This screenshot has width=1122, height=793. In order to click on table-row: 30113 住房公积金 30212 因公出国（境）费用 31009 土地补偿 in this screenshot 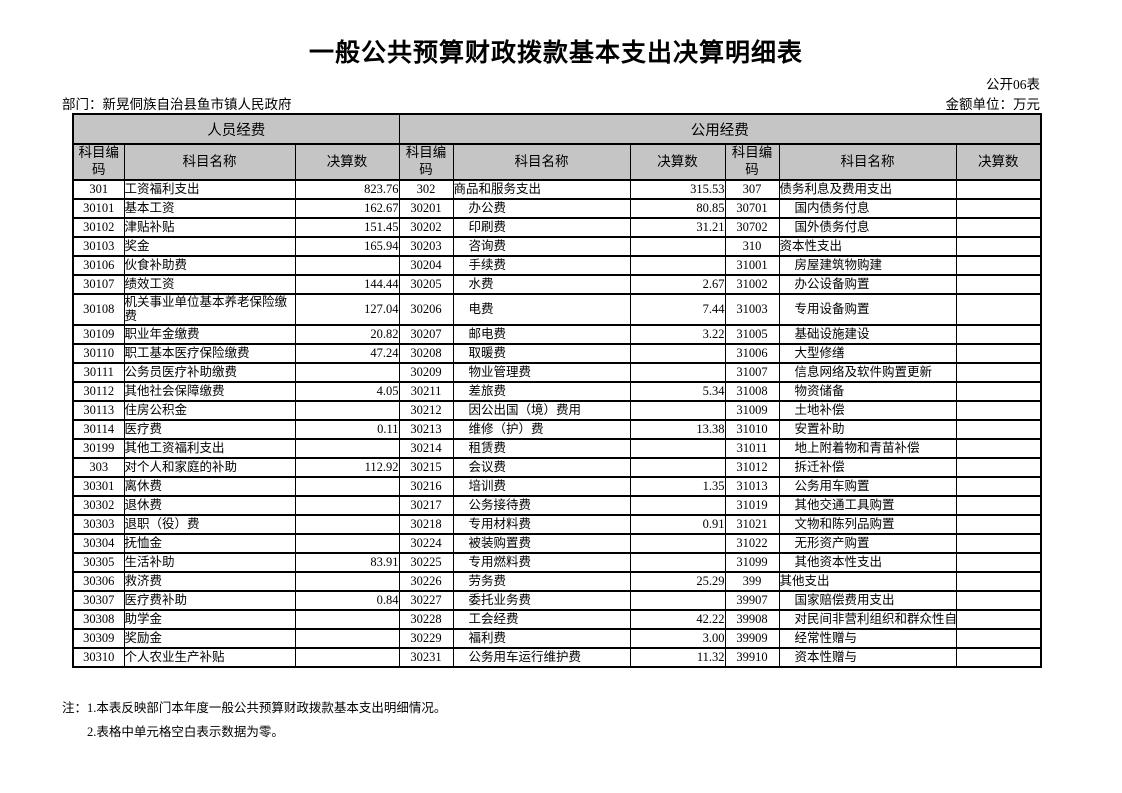, I will do `click(557, 410)`.